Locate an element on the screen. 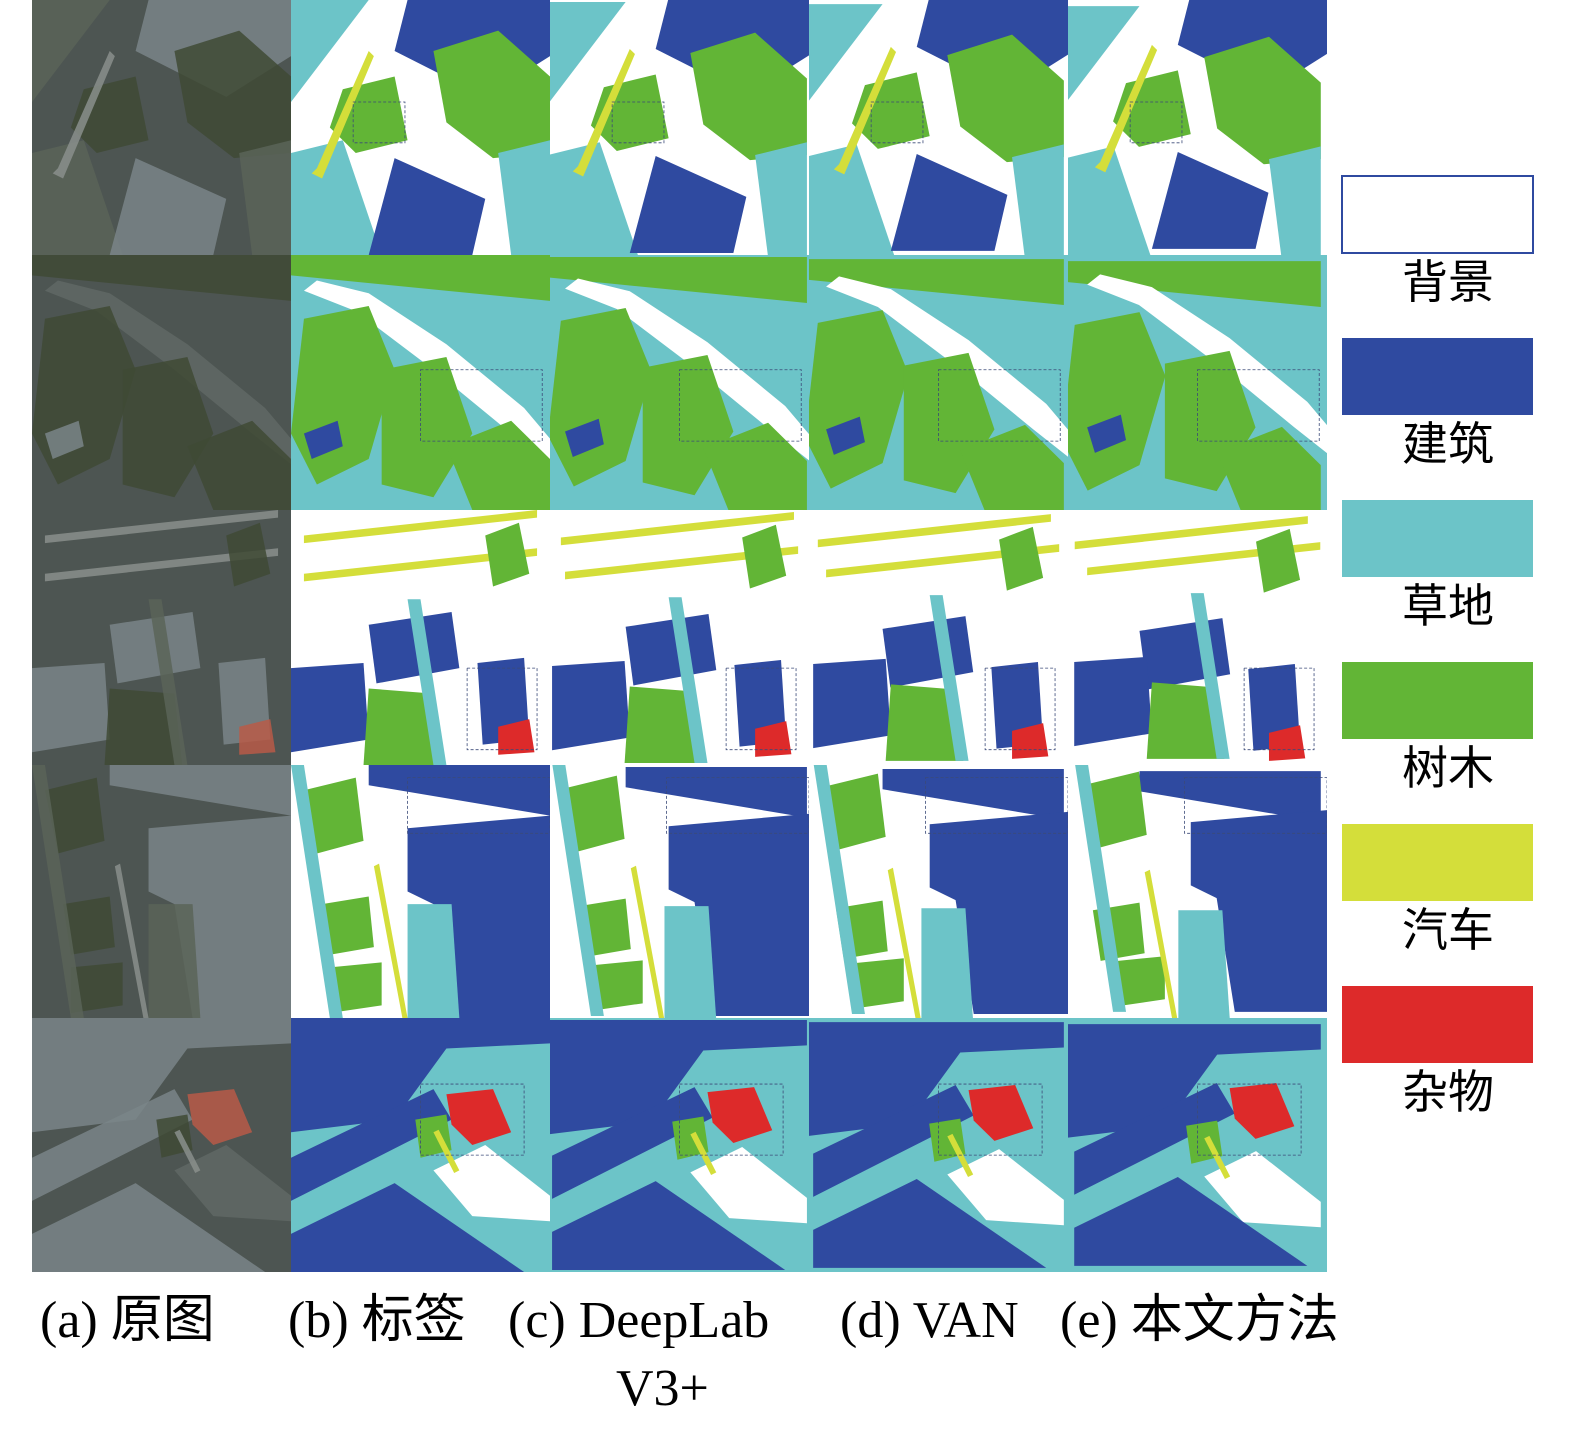 This screenshot has height=1442, width=1575. caption: (a) 原图 is located at coordinates (127, 1320).